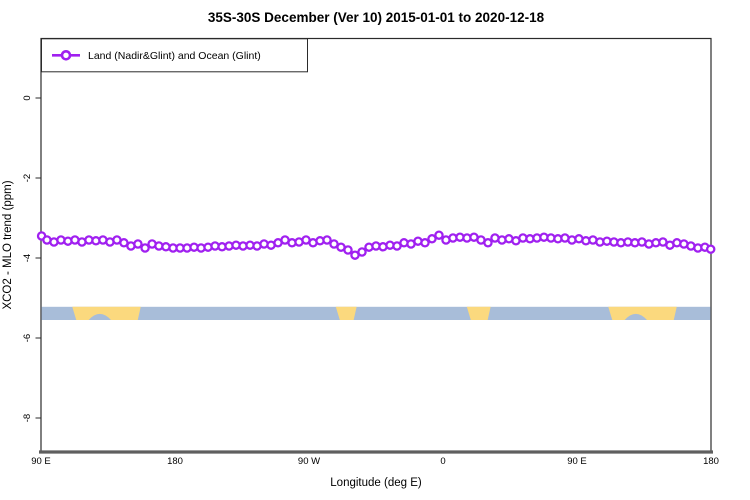 This screenshot has height=500, width=750. Describe the element at coordinates (27, 178) in the screenshot. I see `y-tick-label: -2` at that location.